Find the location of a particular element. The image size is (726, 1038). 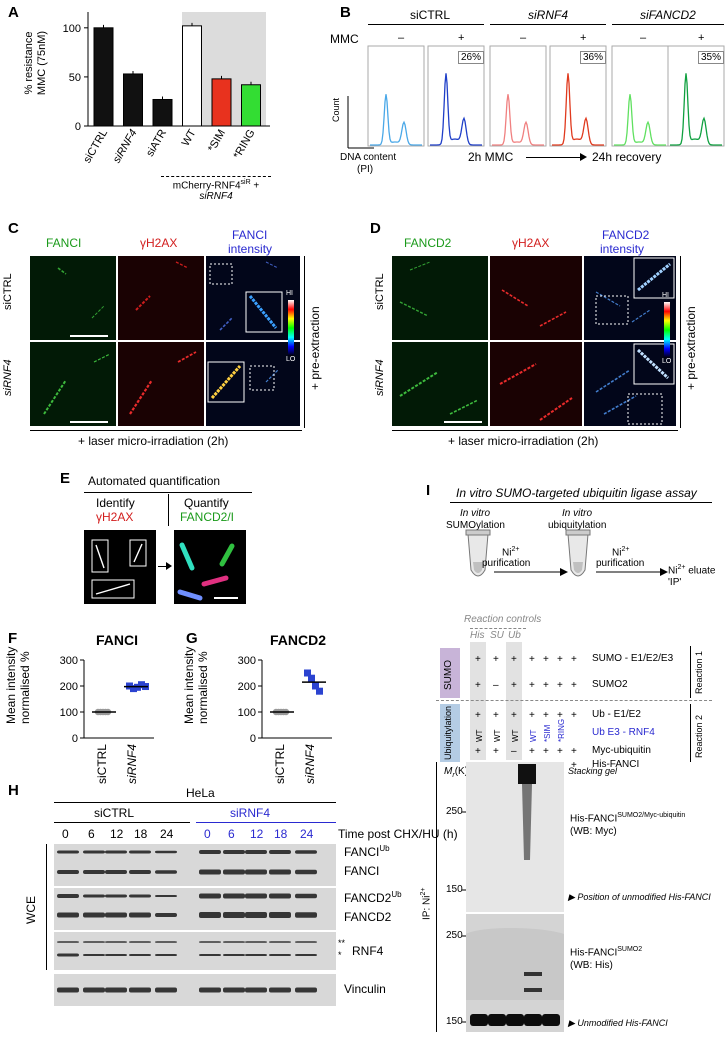

panel-h-fancd2: FANCD2 is located at coordinates (368, 917).